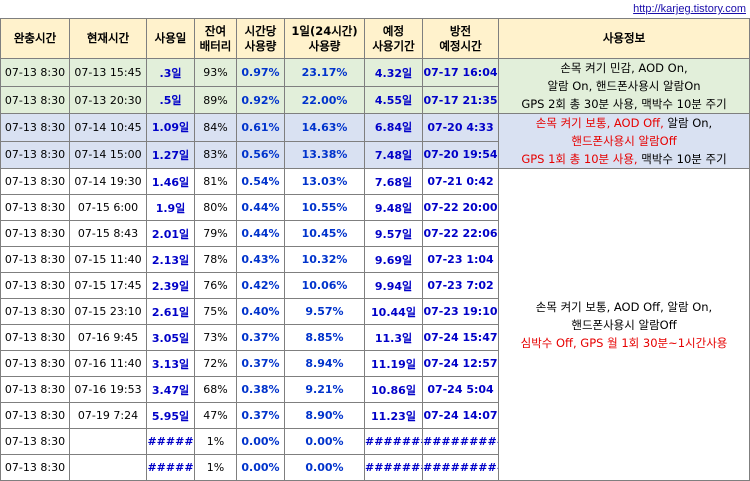 The width and height of the screenshot is (750, 481). Describe the element at coordinates (460, 441) in the screenshot. I see `cell-discharge-time: ##########` at that location.